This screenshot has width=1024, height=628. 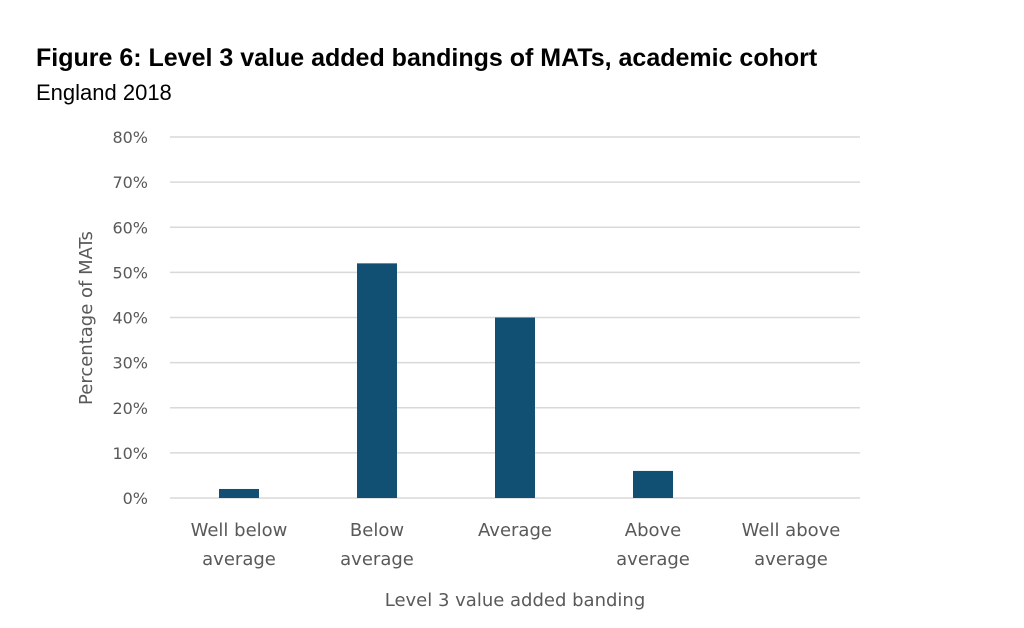 What do you see at coordinates (130, 318) in the screenshot?
I see `y-tick-label: 40%` at bounding box center [130, 318].